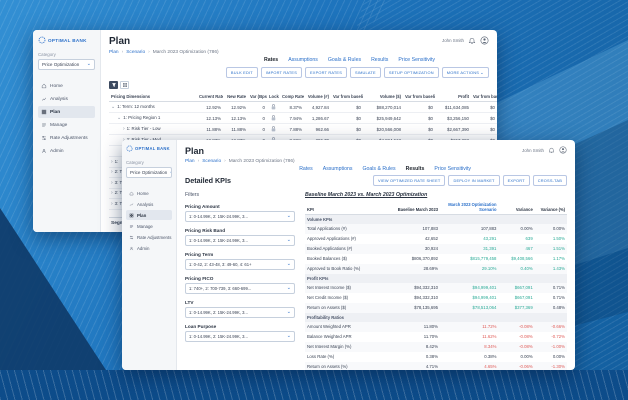  I want to click on cell-optimized: 29.10%, so click(469, 268).